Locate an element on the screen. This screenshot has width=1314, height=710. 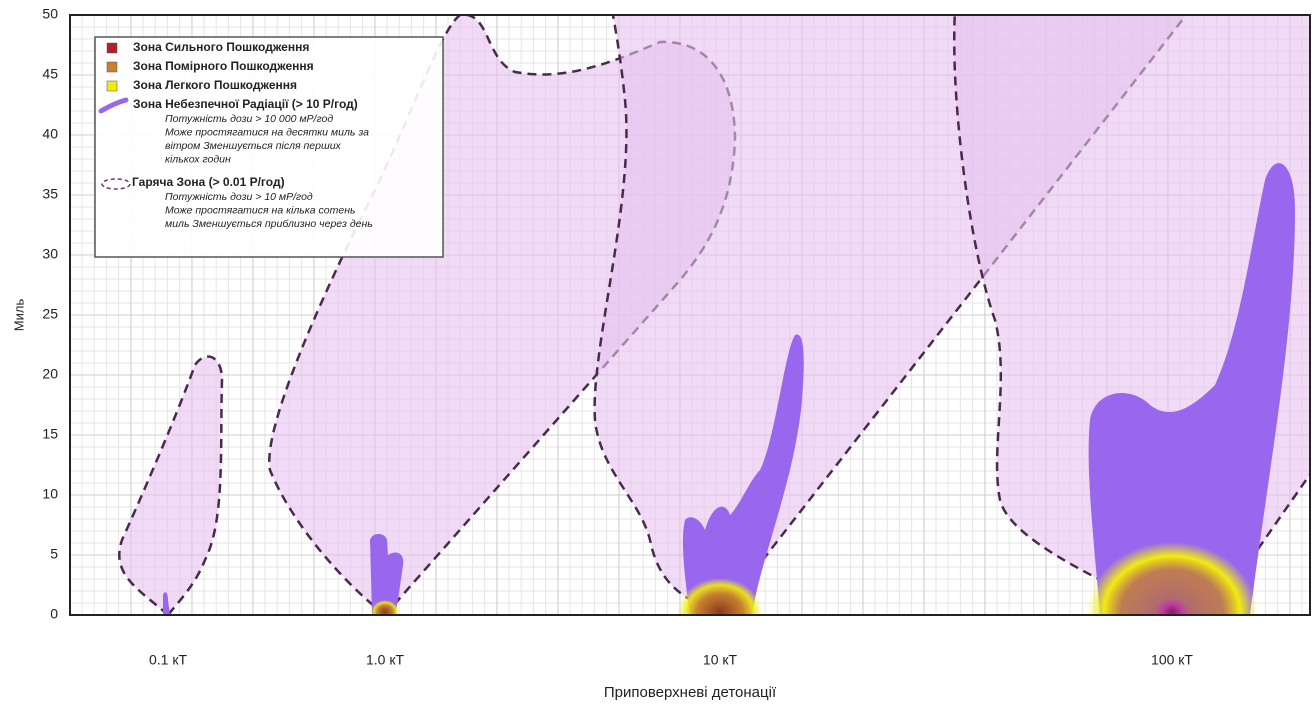
x-tick-label: 100 кТ is located at coordinates (1172, 660).